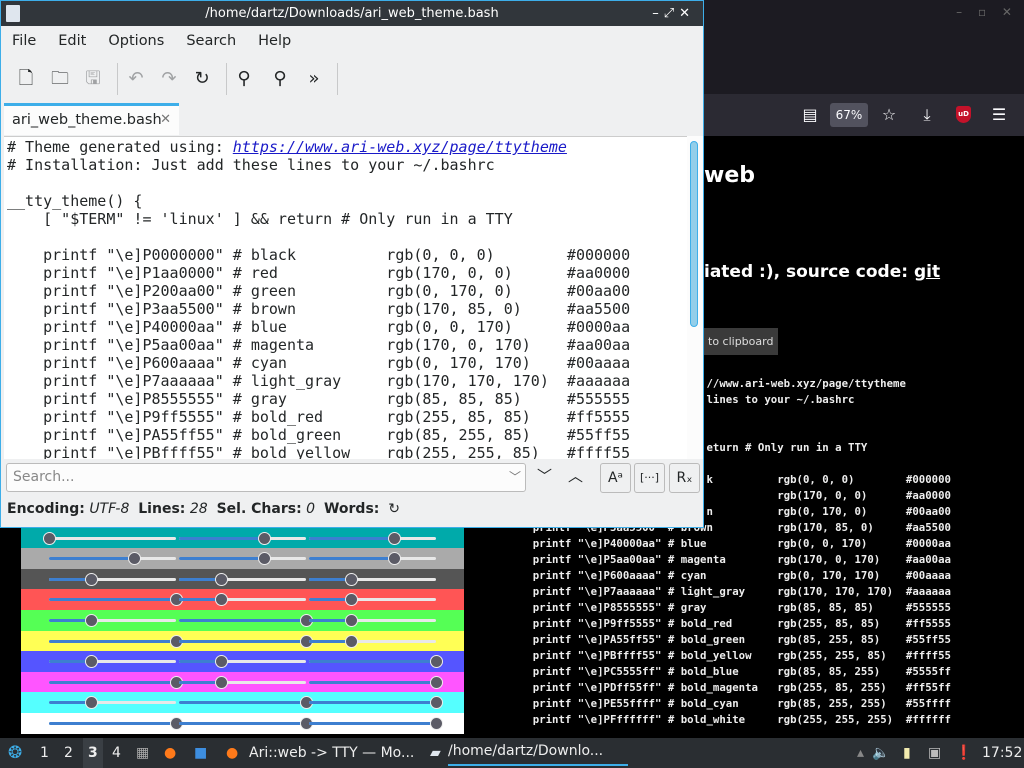 Image resolution: width=1024 pixels, height=768 pixels. Describe the element at coordinates (244, 78) in the screenshot. I see `find-icon: ⚲` at that location.